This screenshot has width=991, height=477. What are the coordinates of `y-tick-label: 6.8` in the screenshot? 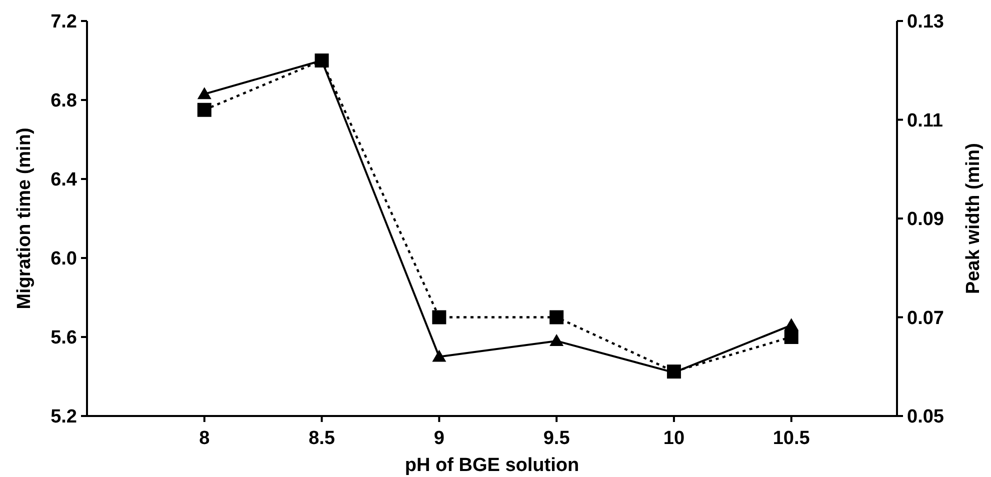 It's located at (63, 101).